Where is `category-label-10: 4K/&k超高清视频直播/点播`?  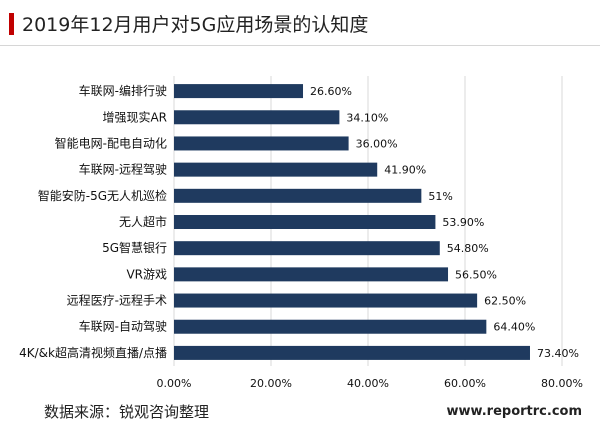
category-label-10: 4K/&k超高清视频直播/点播 is located at coordinates (93, 352).